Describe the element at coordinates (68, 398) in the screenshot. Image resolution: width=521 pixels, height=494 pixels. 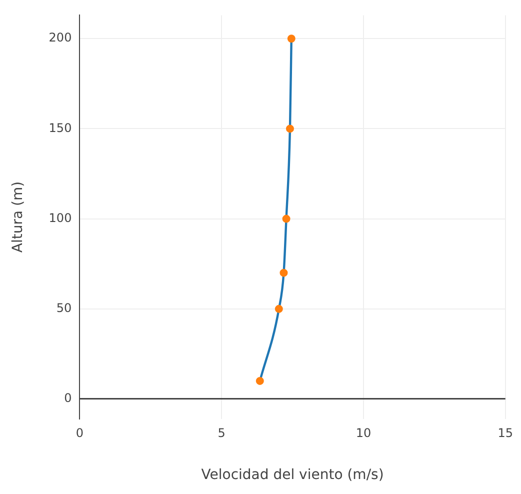
I see `y-tick-label: 0` at that location.